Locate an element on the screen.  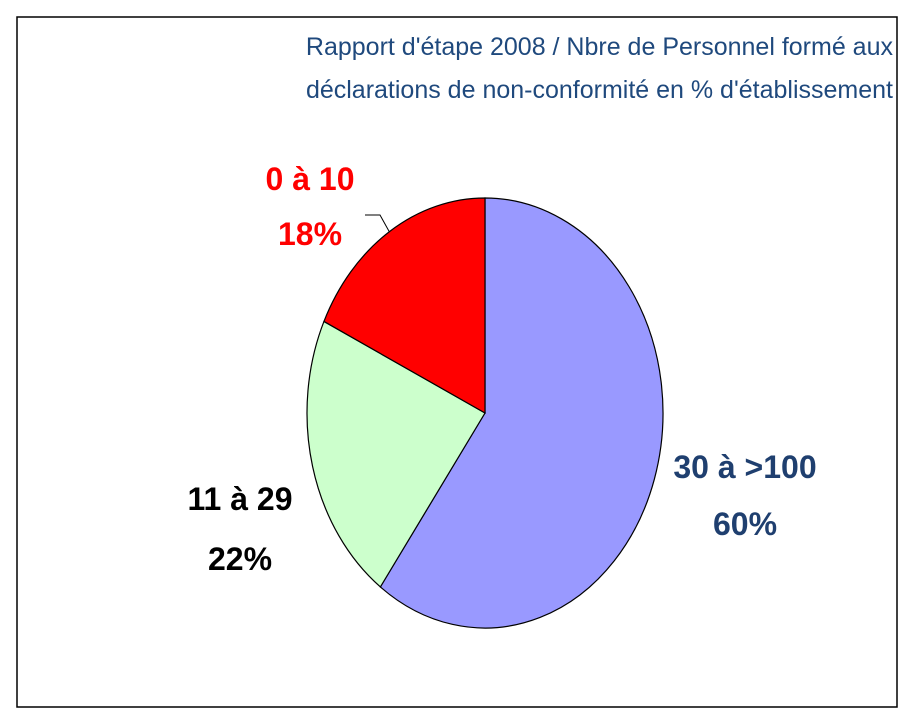
leader-line is located at coordinates (378, 224).